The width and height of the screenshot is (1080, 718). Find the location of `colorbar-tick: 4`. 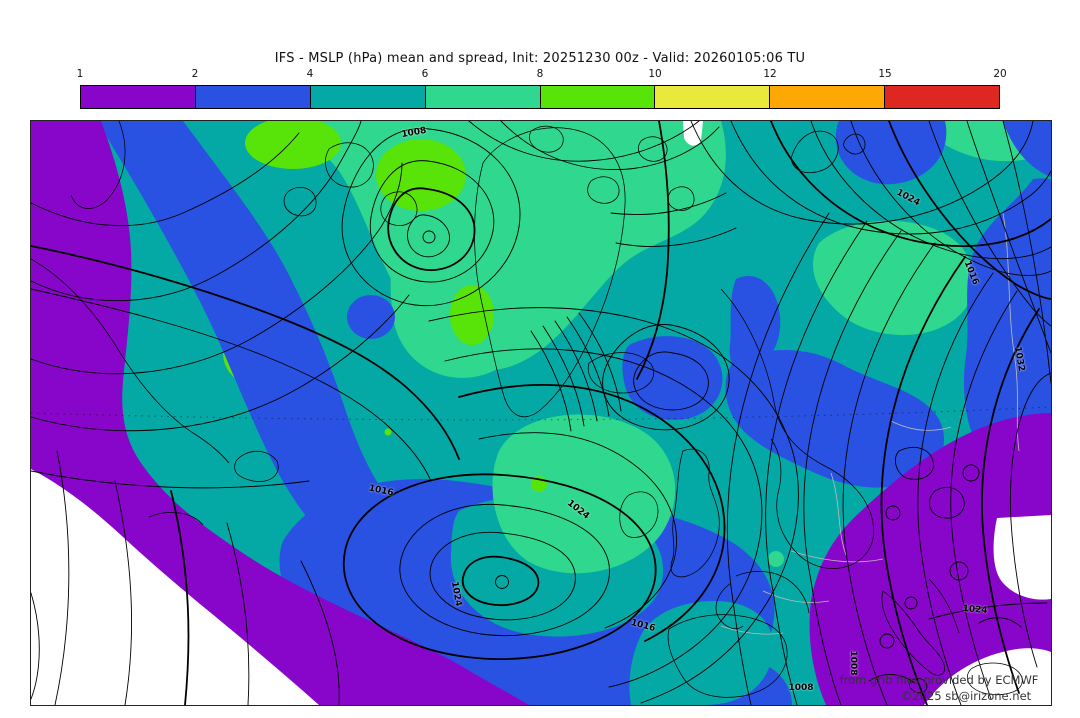

colorbar-tick: 4 is located at coordinates (310, 74).